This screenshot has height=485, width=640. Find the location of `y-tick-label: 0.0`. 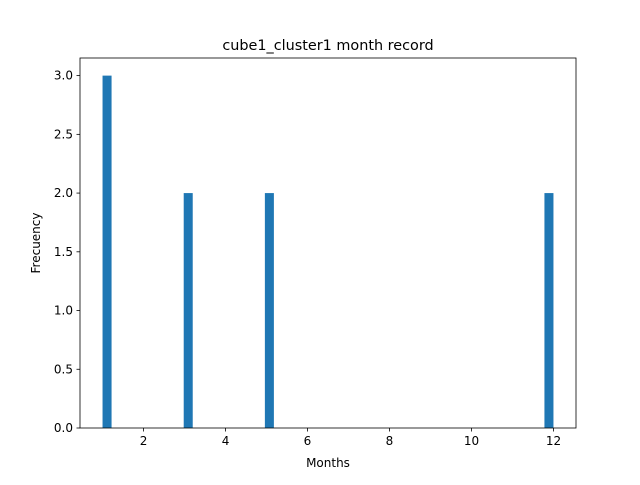

y-tick-label: 0.0 is located at coordinates (63, 428).